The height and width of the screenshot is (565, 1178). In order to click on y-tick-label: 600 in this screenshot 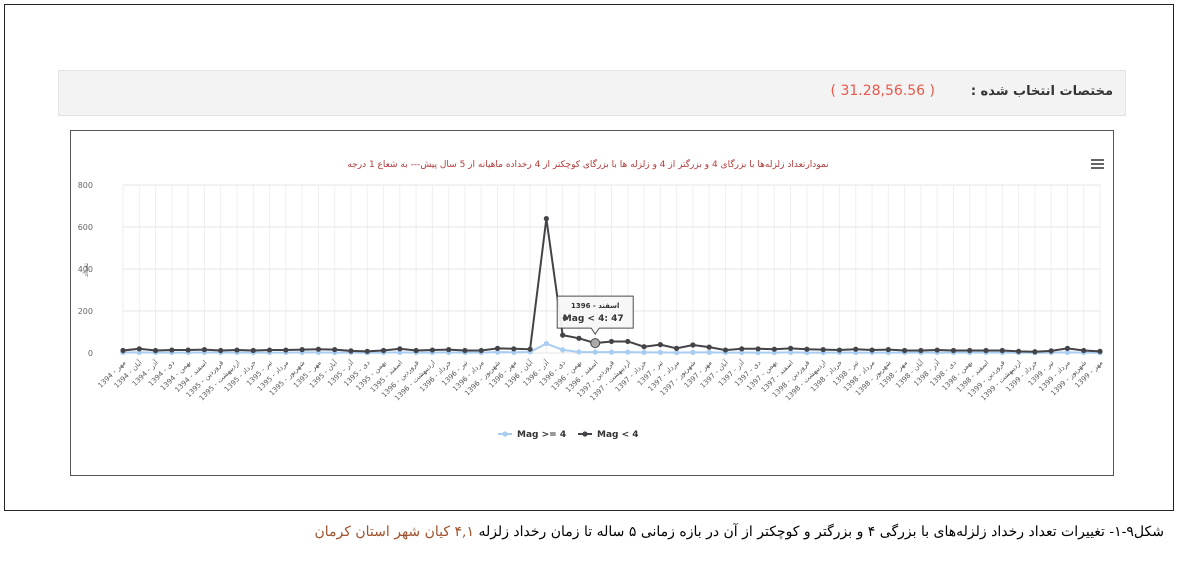, I will do `click(85, 227)`.